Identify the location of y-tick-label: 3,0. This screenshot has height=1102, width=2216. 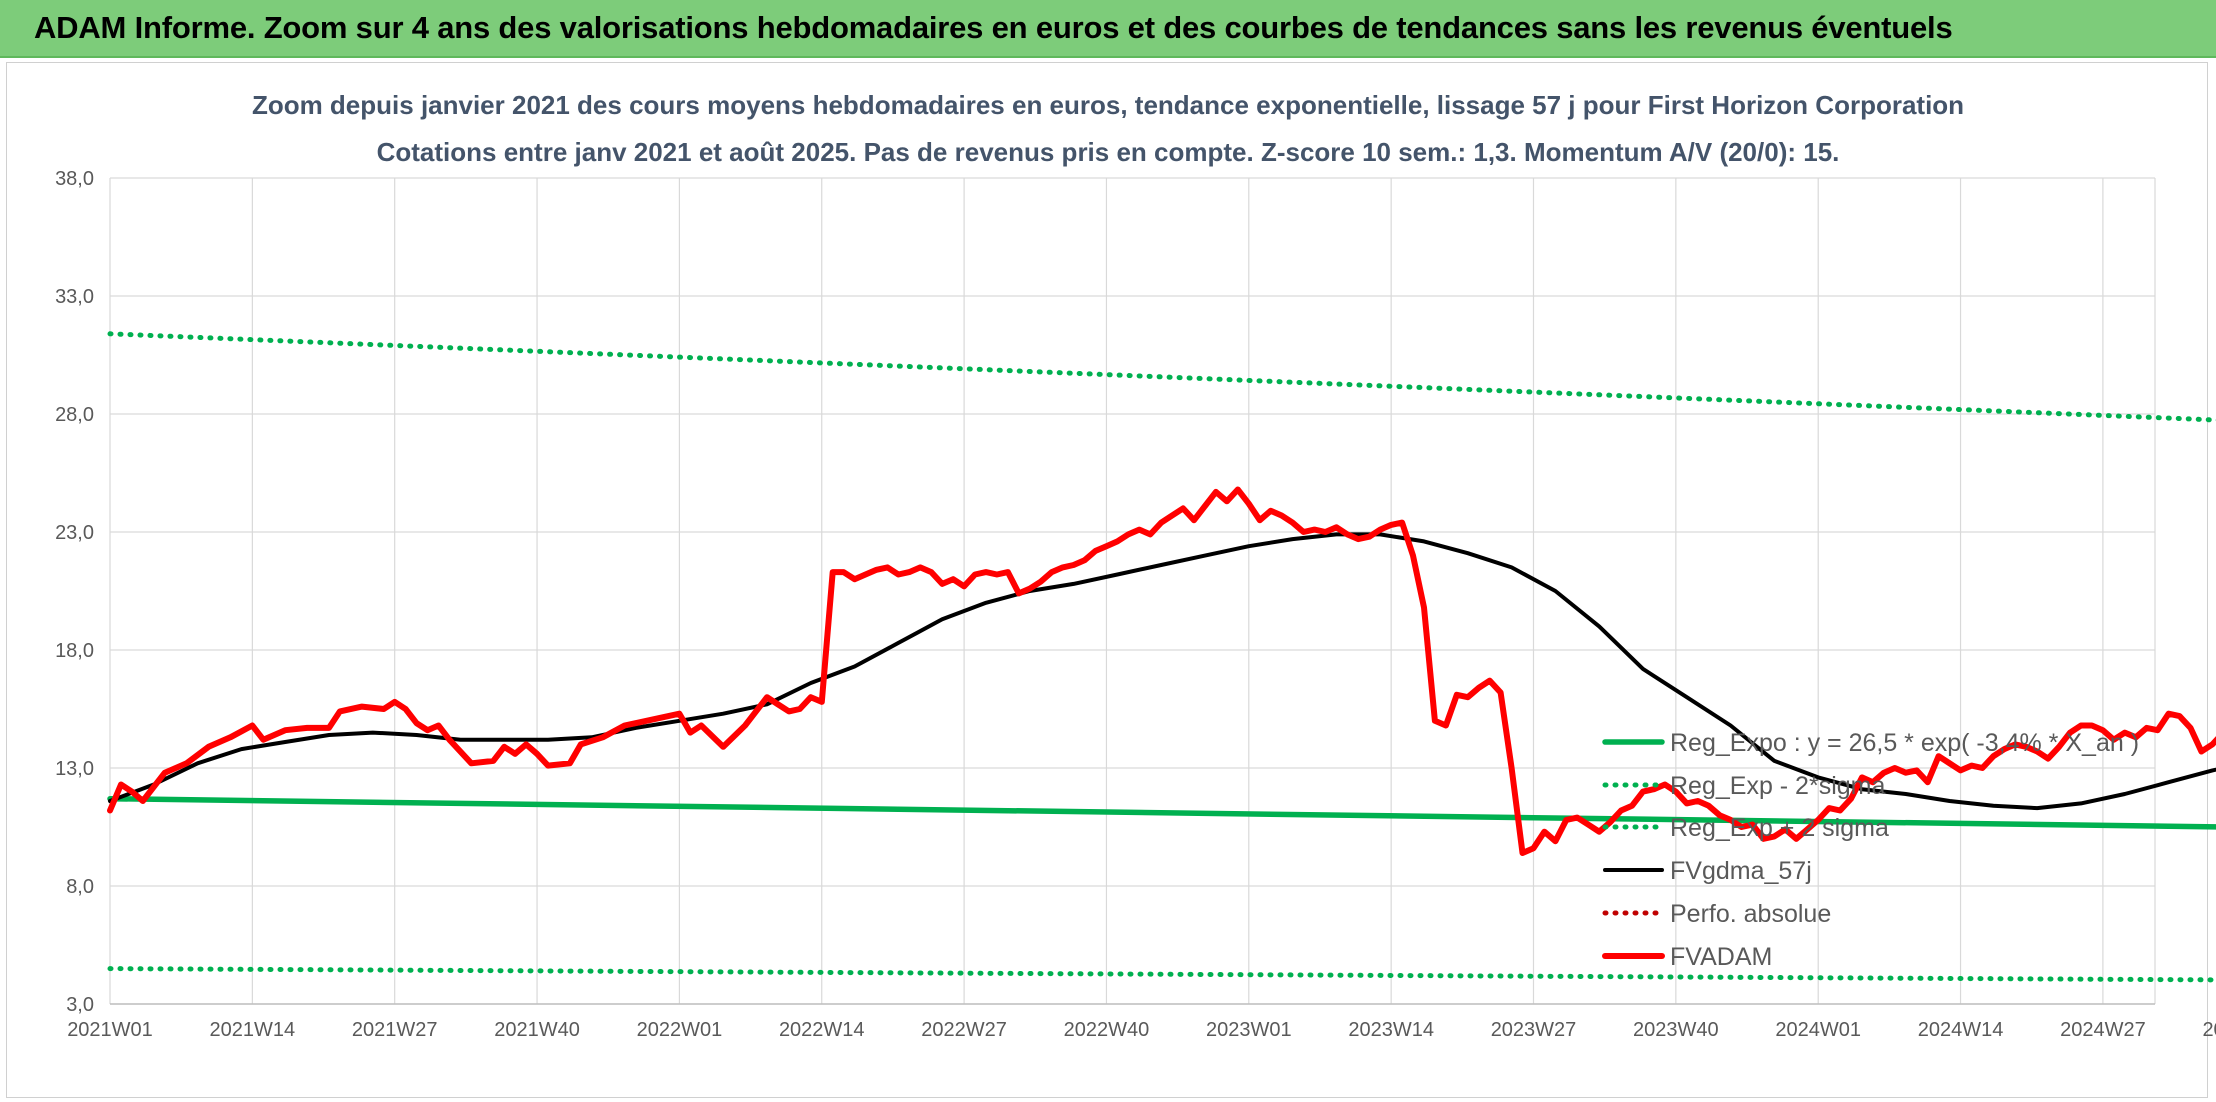
(80, 1005).